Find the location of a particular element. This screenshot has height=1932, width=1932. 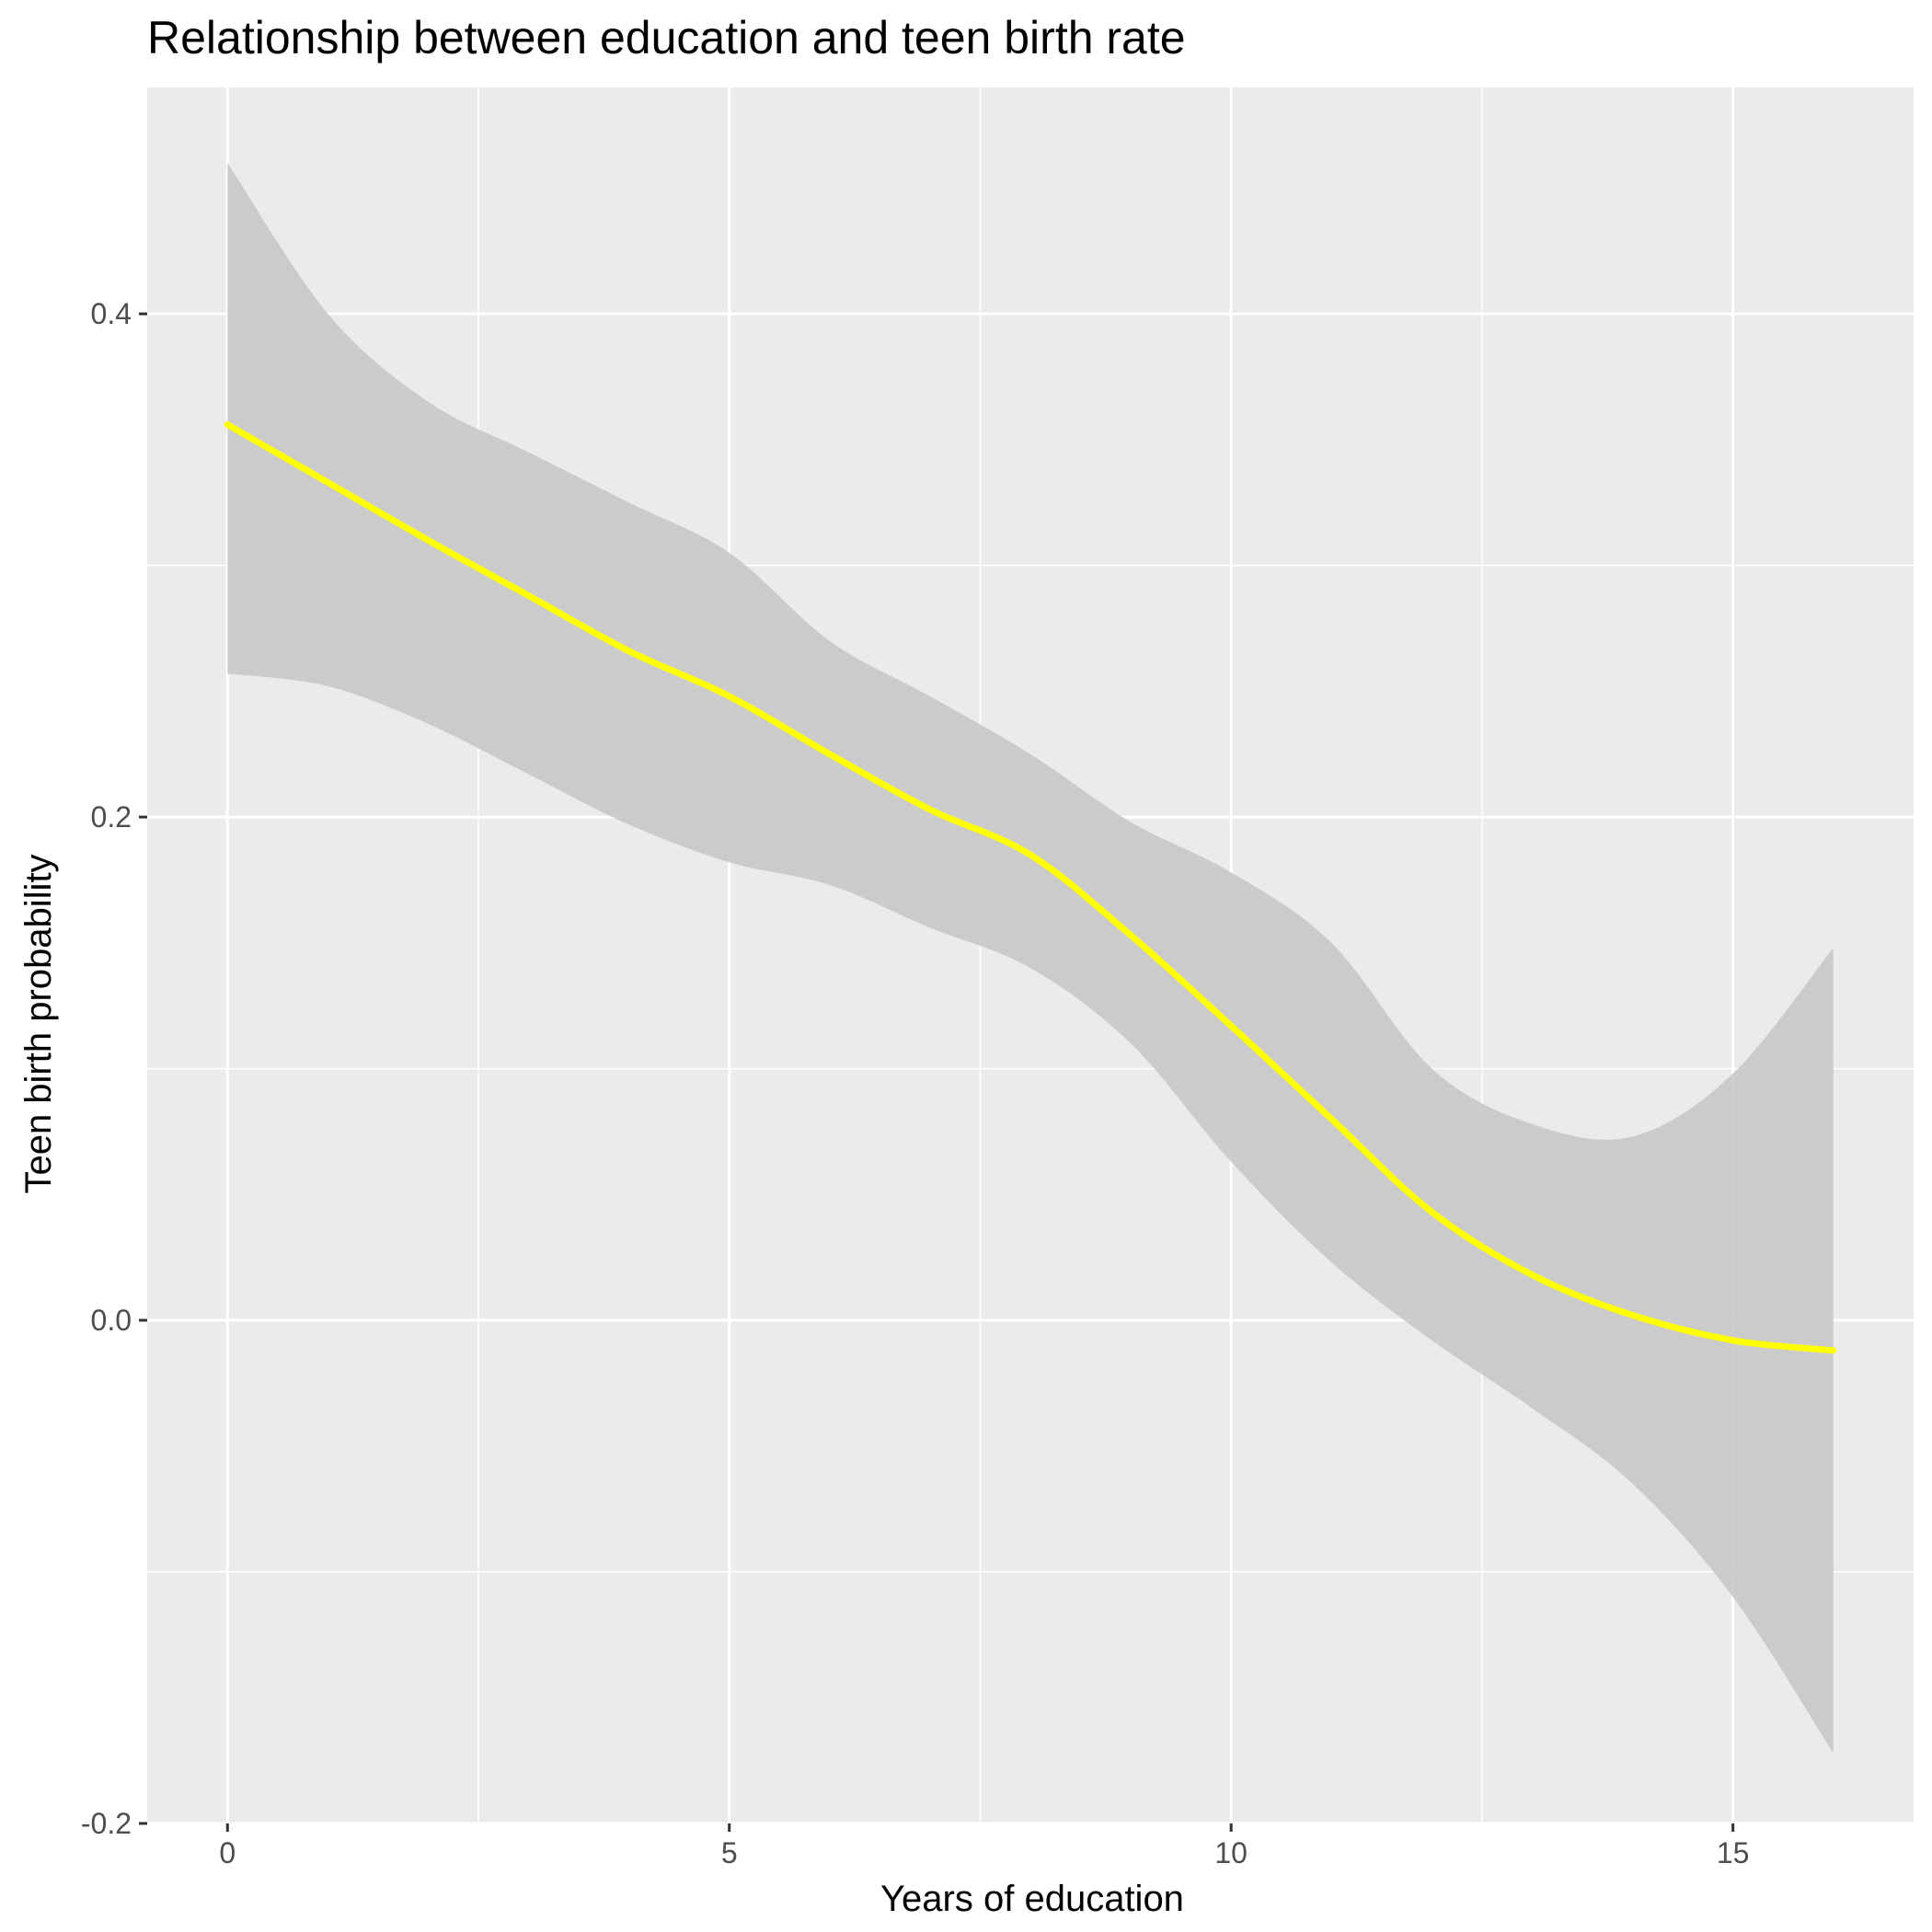

y-tick-label: 0.2 is located at coordinates (111, 817).